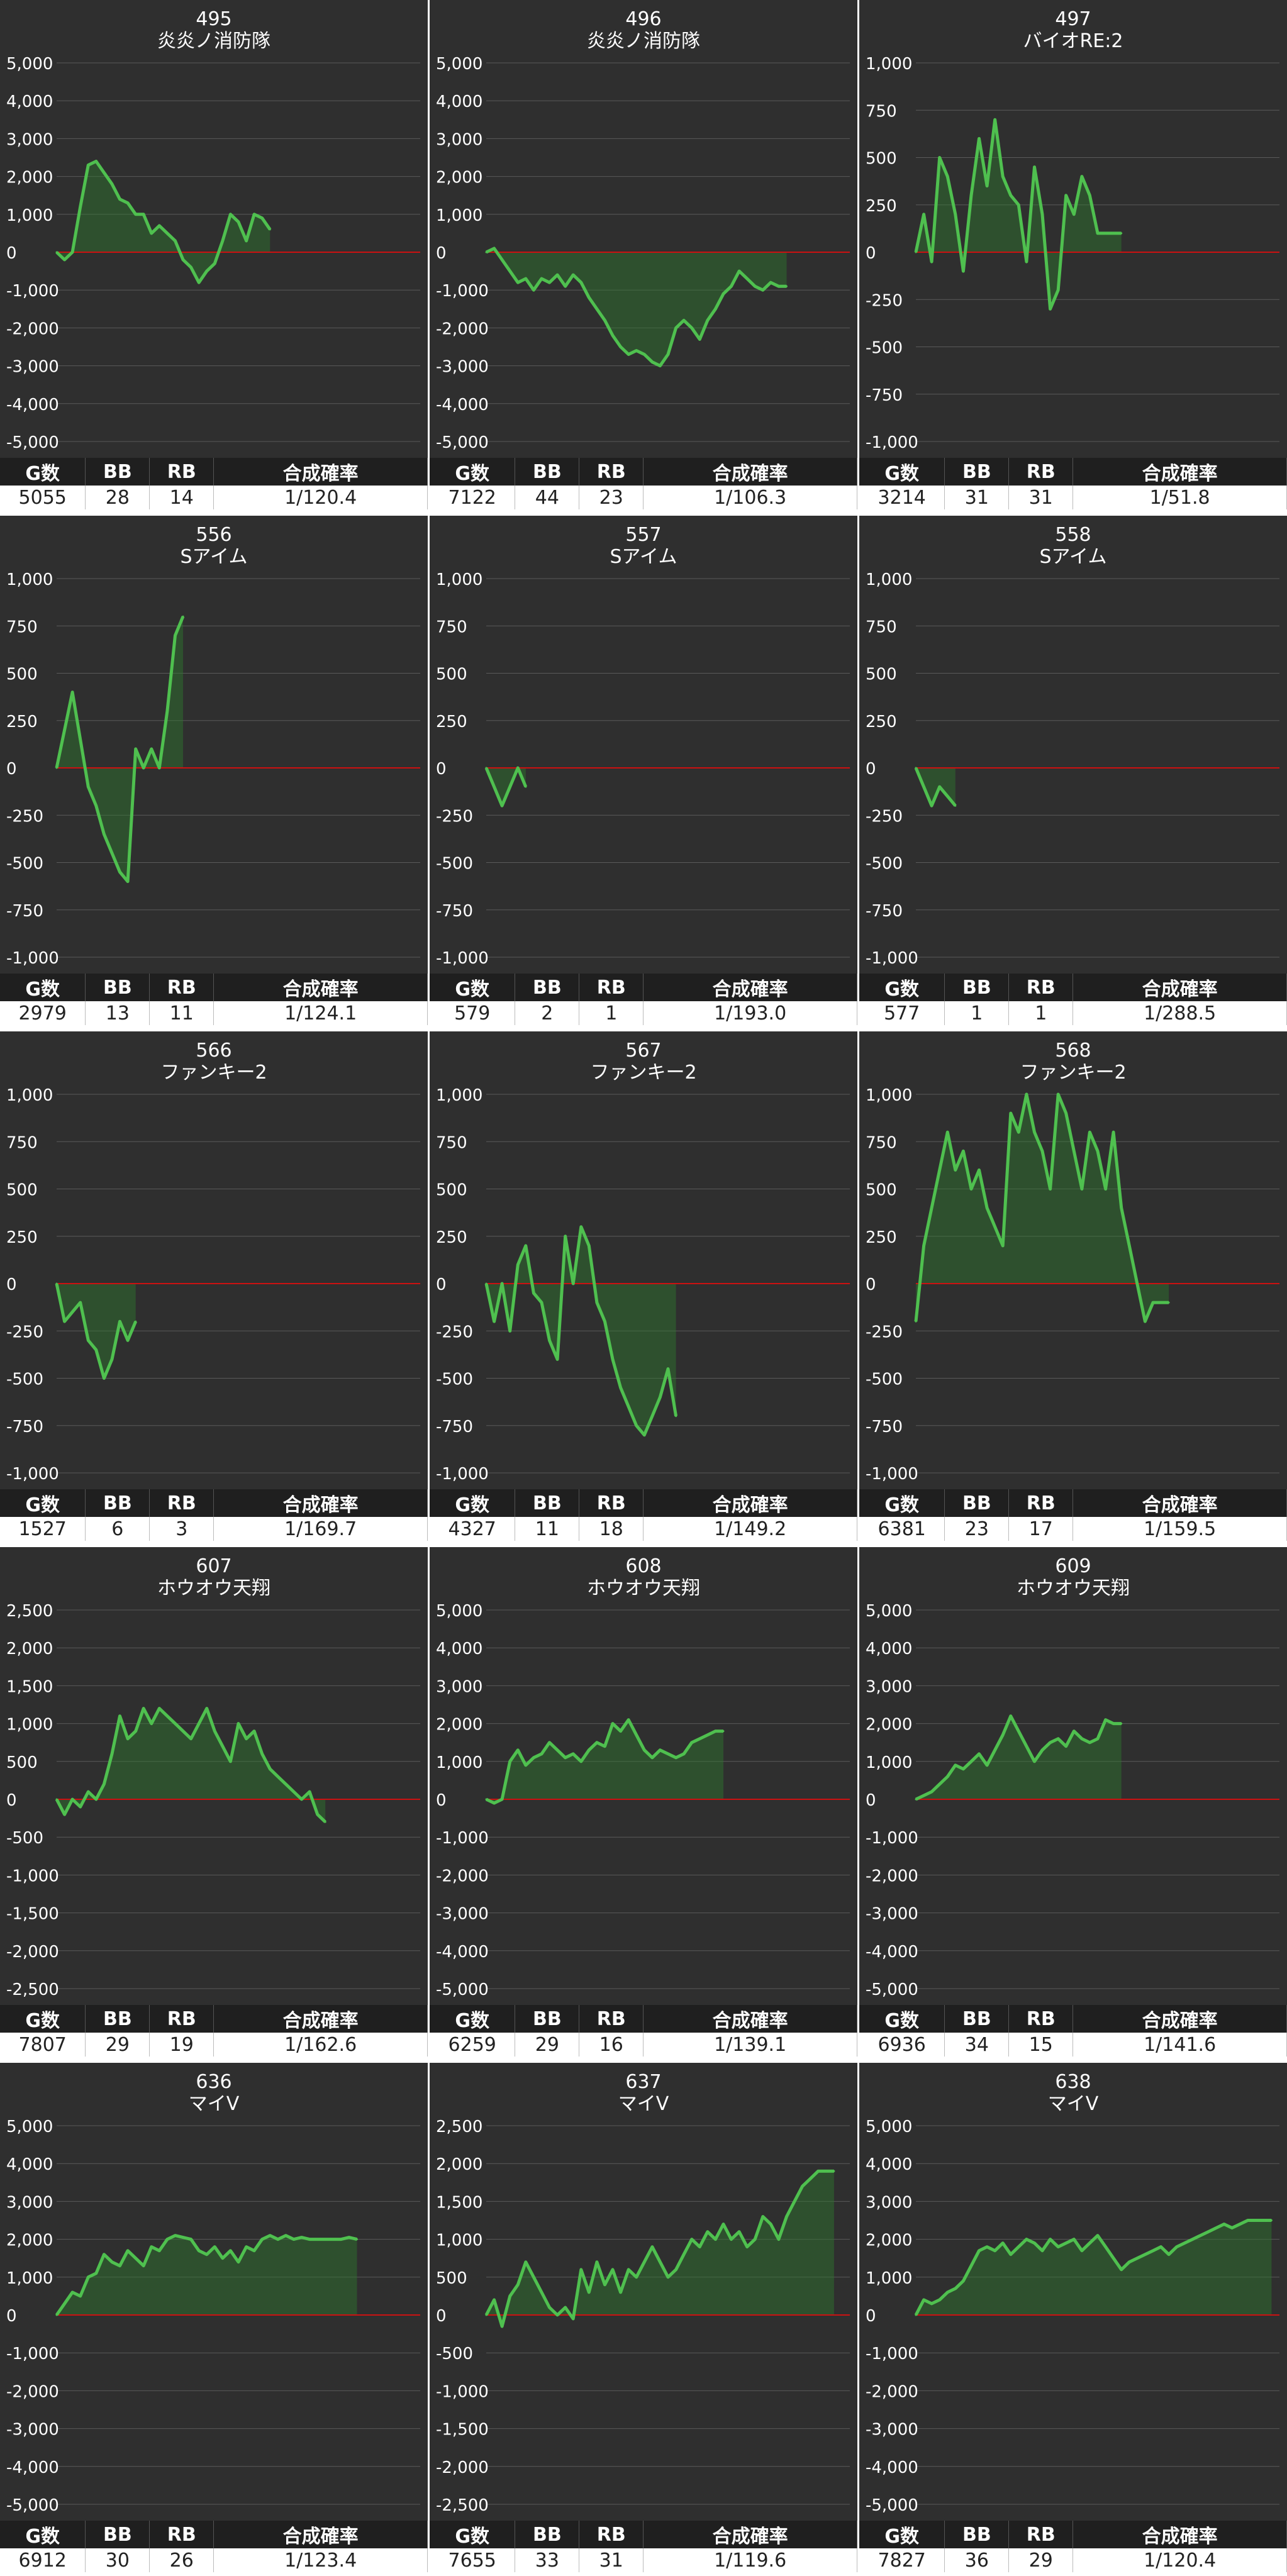  What do you see at coordinates (1179, 497) in the screenshot?
I see `stat-rate: 1/51.8` at bounding box center [1179, 497].